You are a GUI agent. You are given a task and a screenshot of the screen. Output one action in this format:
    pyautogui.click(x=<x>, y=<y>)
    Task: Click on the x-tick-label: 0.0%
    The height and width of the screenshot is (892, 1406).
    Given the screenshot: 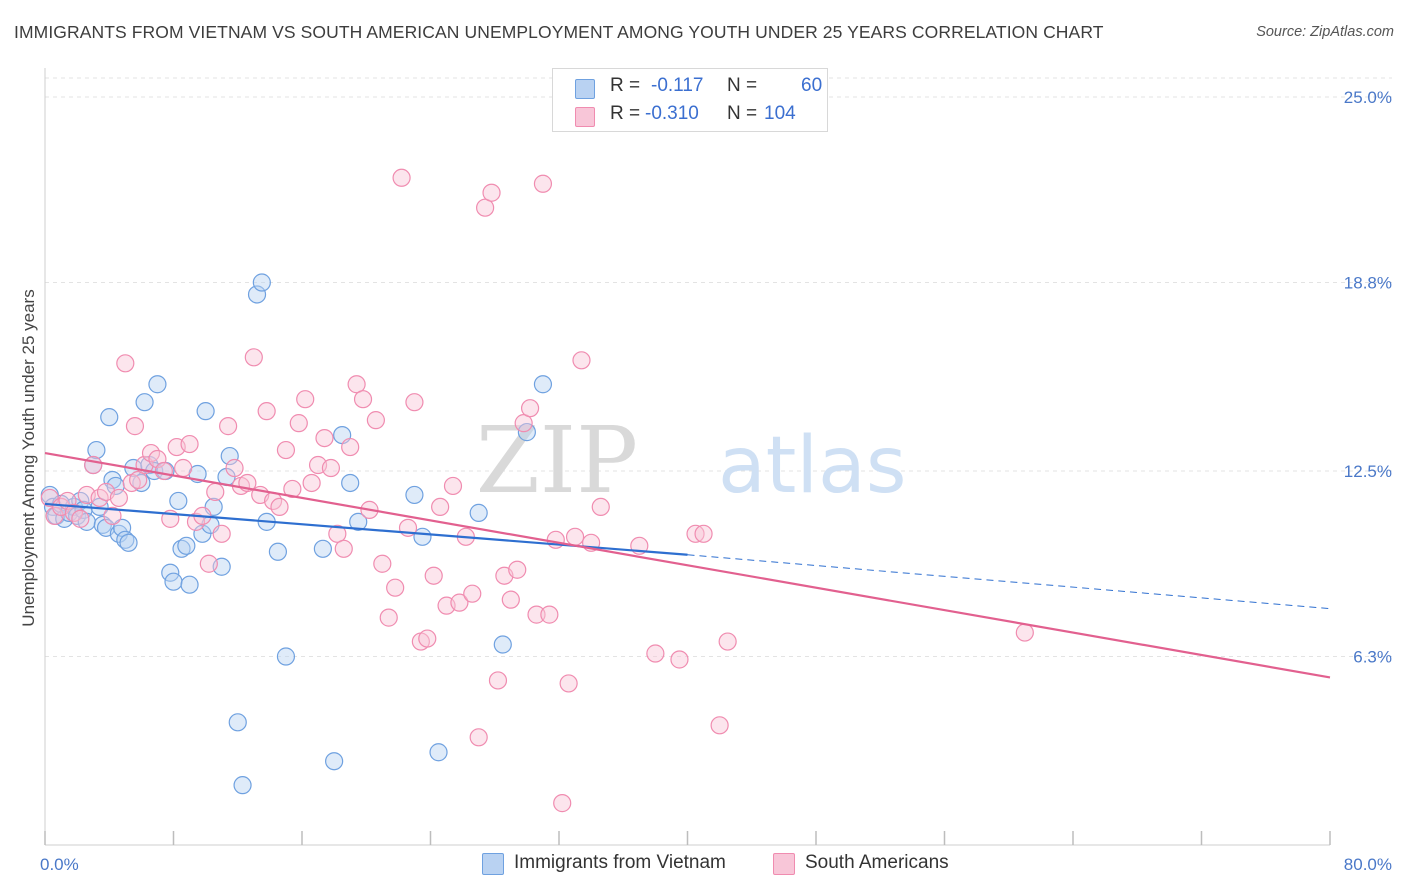 What is the action you would take?
    pyautogui.click(x=59, y=864)
    